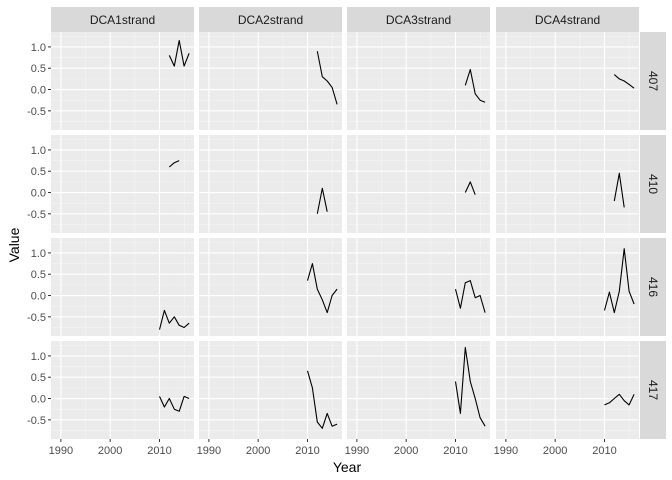 This screenshot has height=480, width=672. I want to click on x-axis-title: Year, so click(347, 467).